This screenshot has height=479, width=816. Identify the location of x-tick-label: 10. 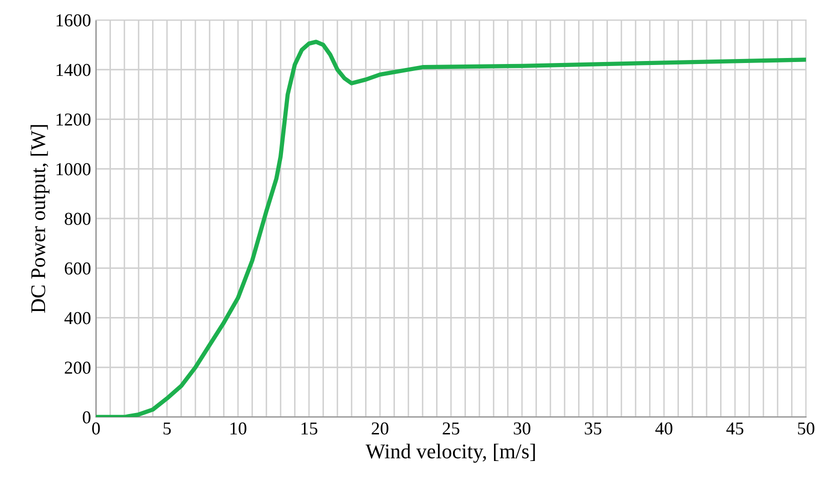
(238, 428).